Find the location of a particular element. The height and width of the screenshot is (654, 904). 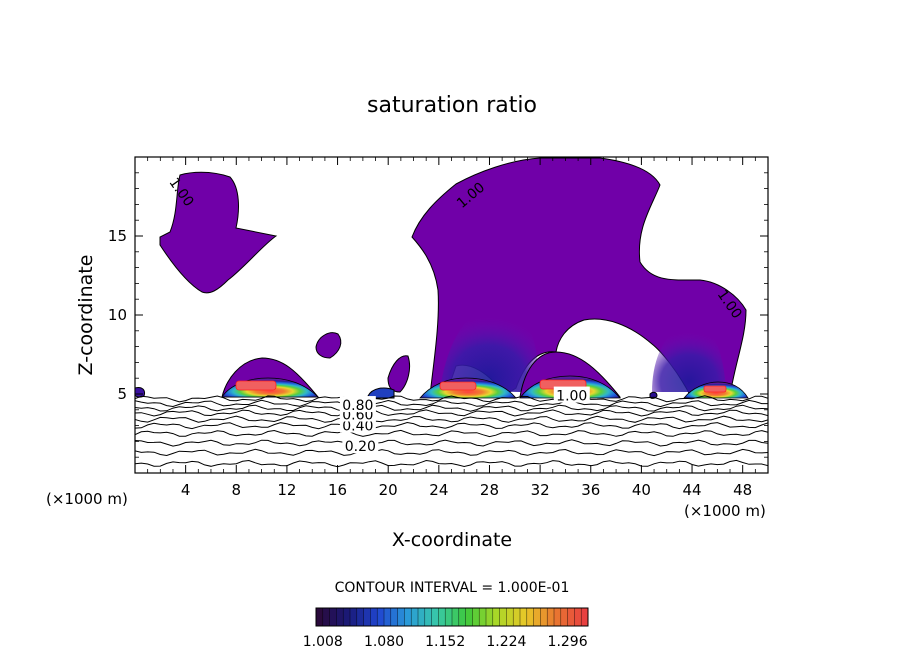

x-unit-left: (×1000 m) is located at coordinates (87, 499).